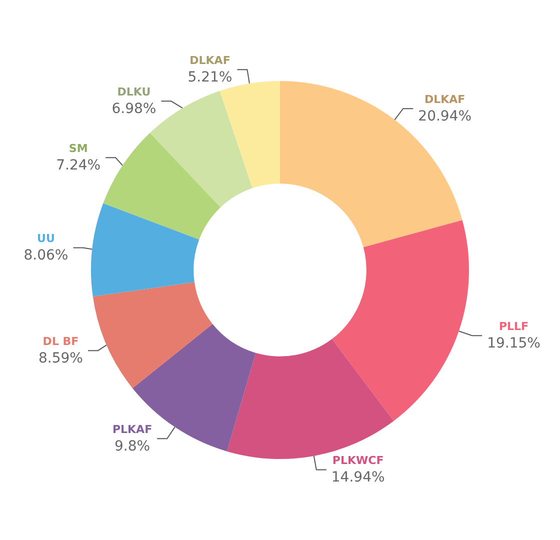 The width and height of the screenshot is (560, 540). I want to click on slice-label: PLKAF, so click(132, 429).